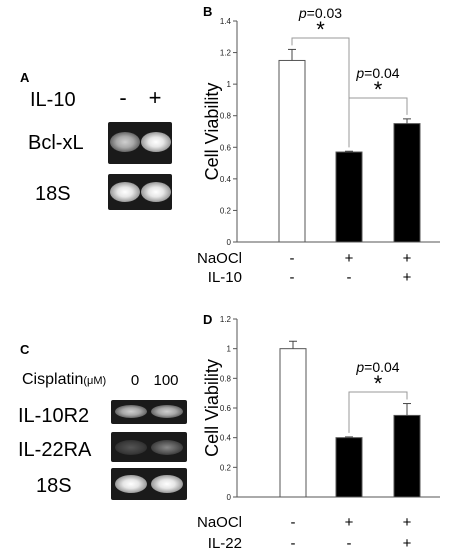 This screenshot has width=454, height=560. What do you see at coordinates (166, 380) in the screenshot?
I see `panel-c-lane-2-label: 100` at bounding box center [166, 380].